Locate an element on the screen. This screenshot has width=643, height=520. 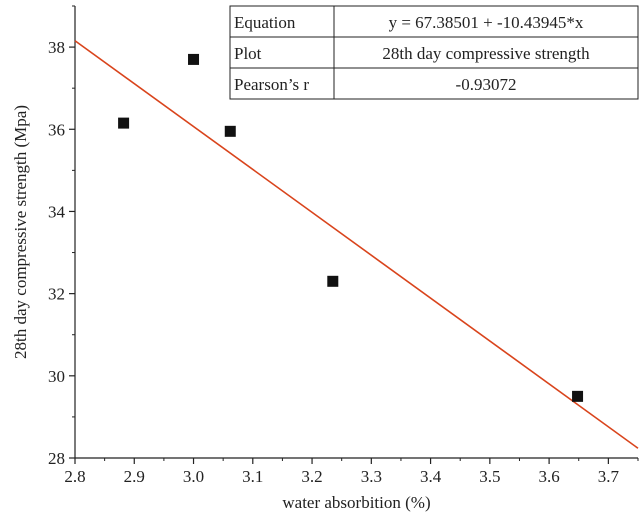
stats-label: Plot is located at coordinates (248, 53).